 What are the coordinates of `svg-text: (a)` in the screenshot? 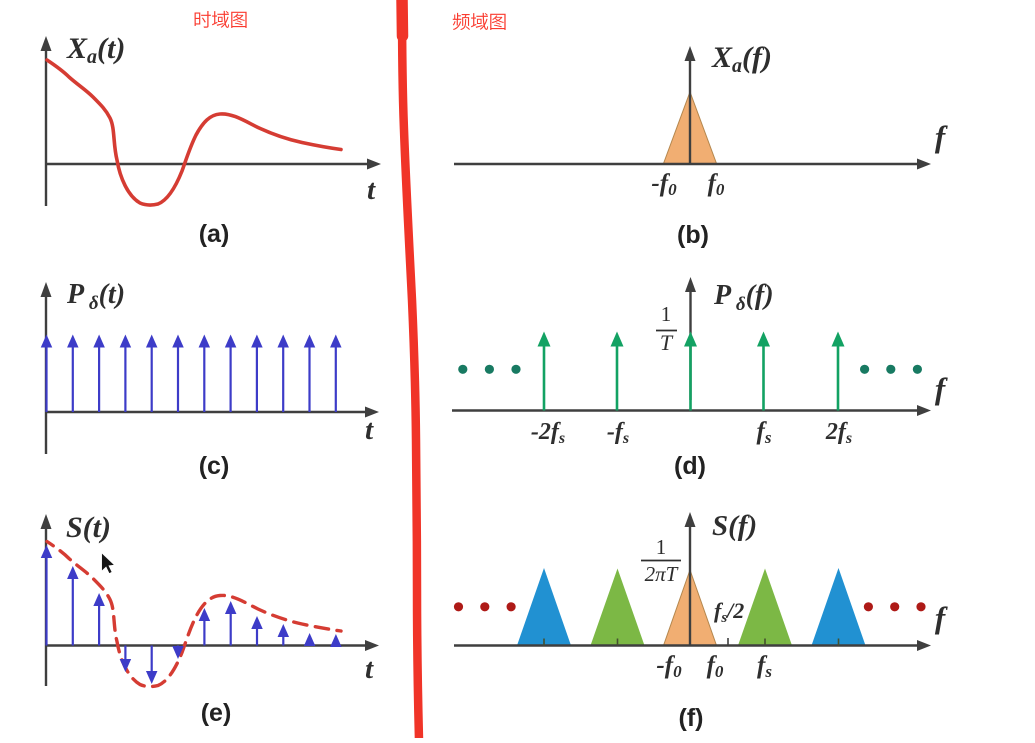 It's located at (214, 234).